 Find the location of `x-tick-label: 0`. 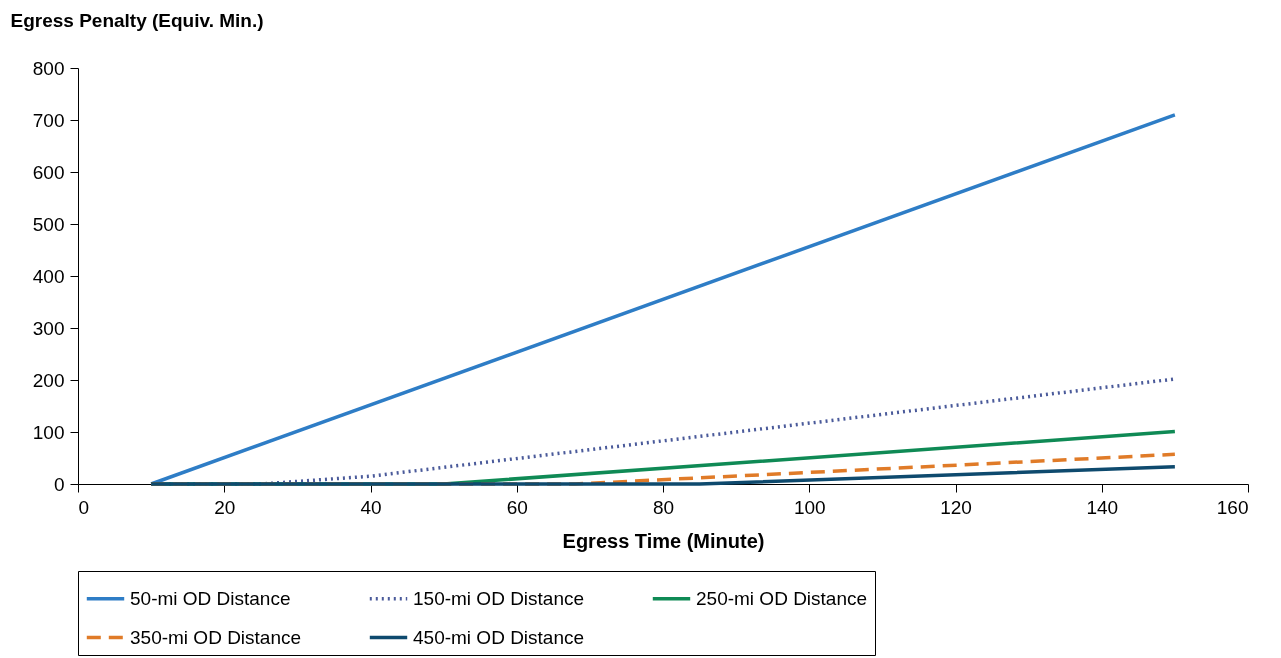

x-tick-label: 0 is located at coordinates (84, 507).